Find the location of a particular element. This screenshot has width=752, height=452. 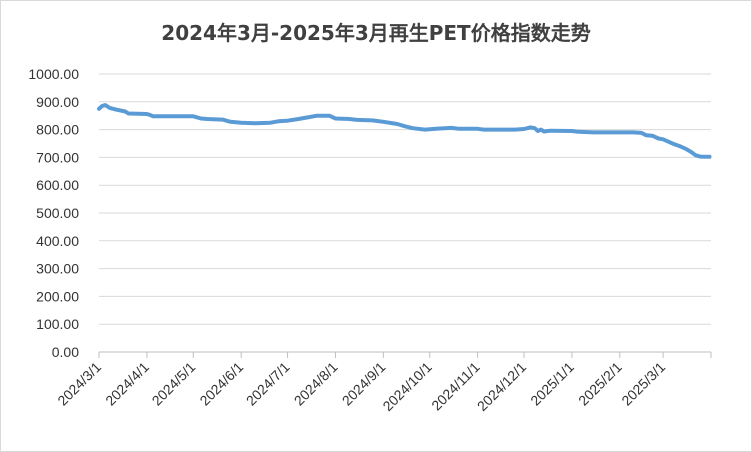

x-tick-label: 2024/6/1 is located at coordinates (221, 384).